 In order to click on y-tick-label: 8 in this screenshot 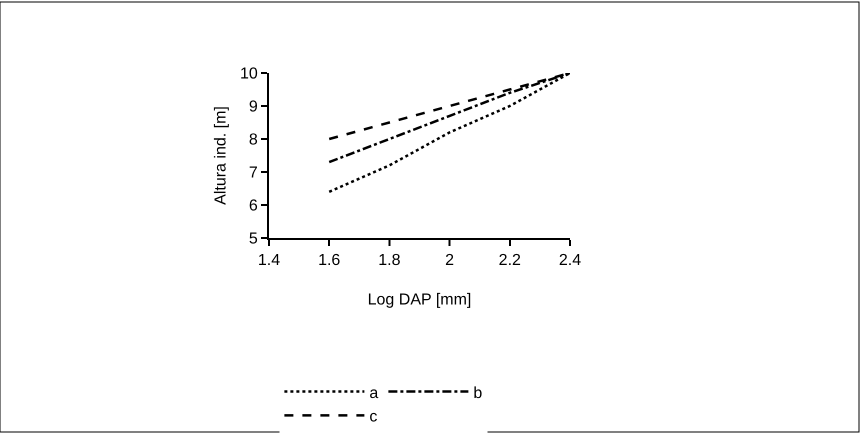, I will do `click(253, 140)`.